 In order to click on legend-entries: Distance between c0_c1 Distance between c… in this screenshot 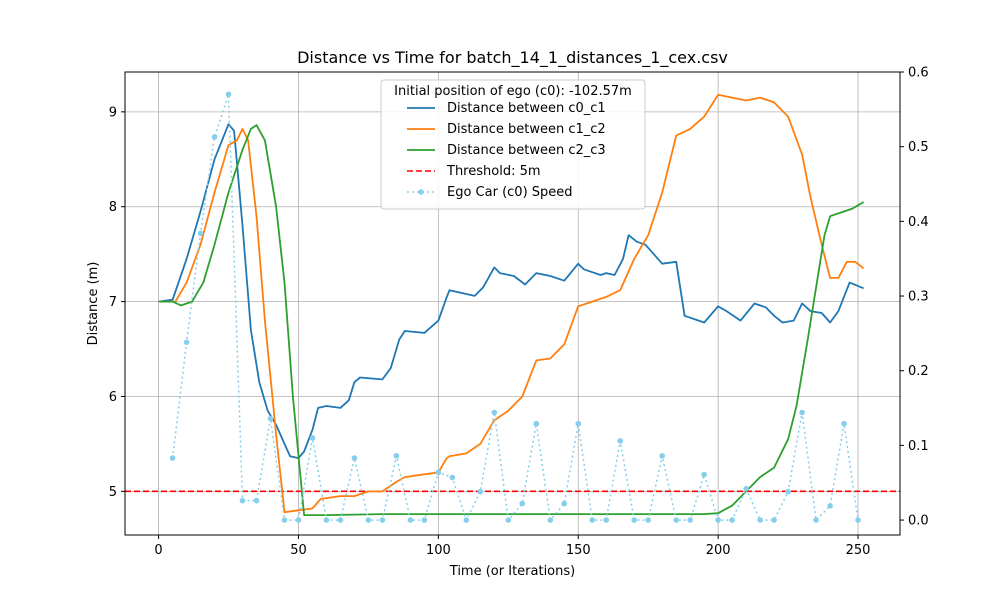, I will do `click(506, 150)`.